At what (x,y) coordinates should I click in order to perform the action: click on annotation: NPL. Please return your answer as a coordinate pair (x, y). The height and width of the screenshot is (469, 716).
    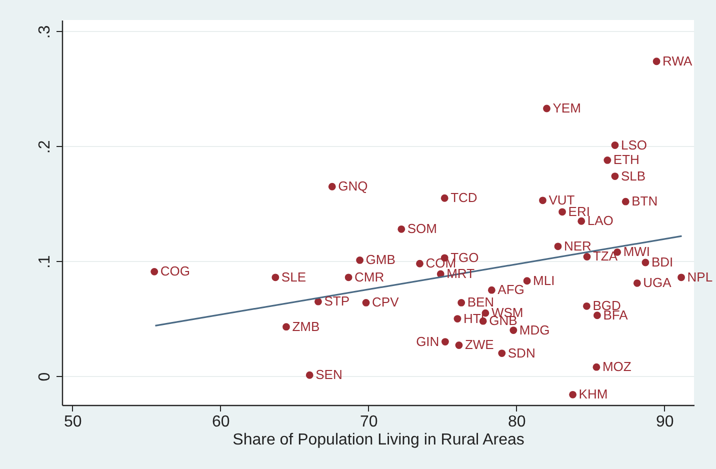
    Looking at the image, I should click on (700, 276).